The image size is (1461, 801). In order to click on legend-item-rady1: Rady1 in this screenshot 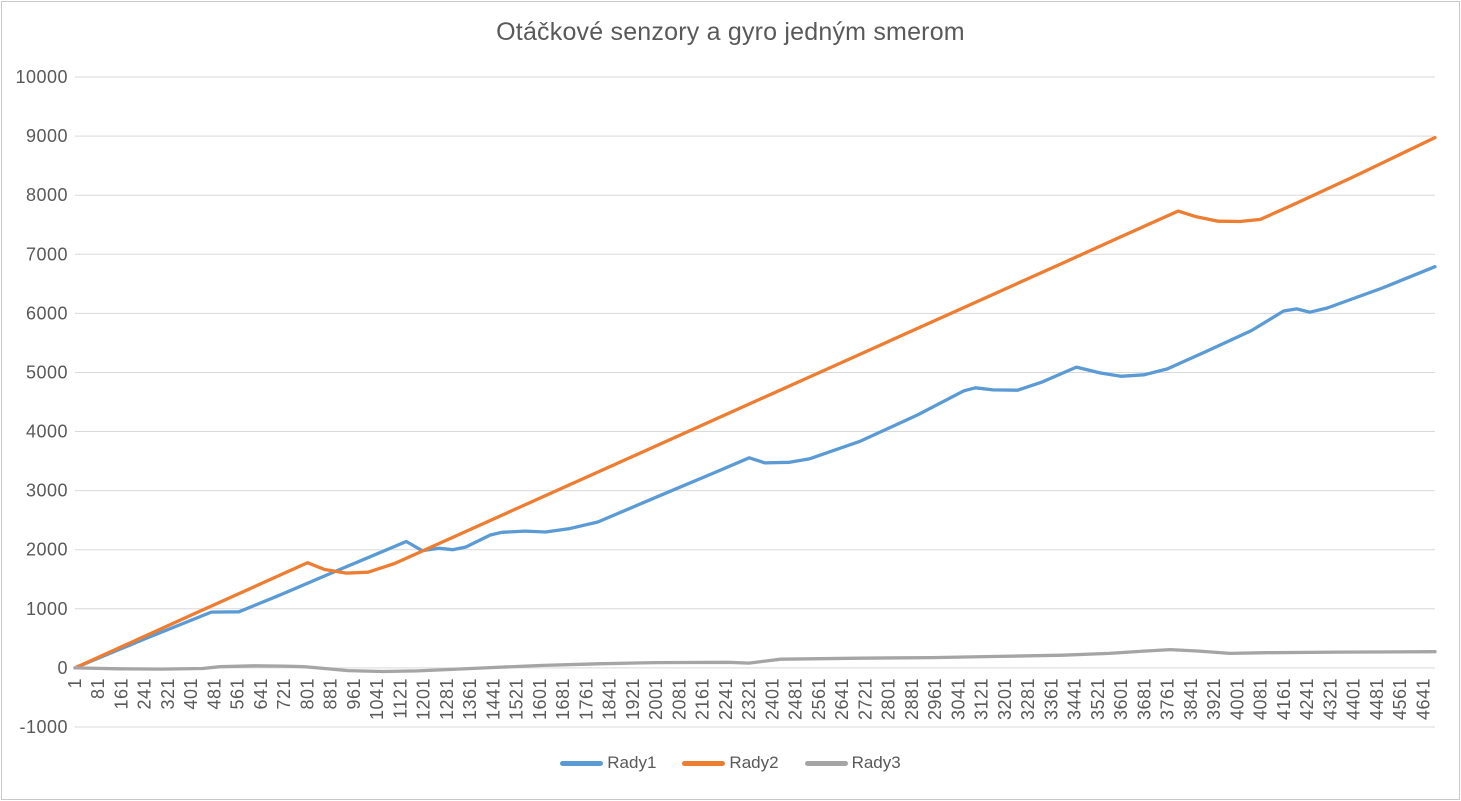, I will do `click(608, 763)`.